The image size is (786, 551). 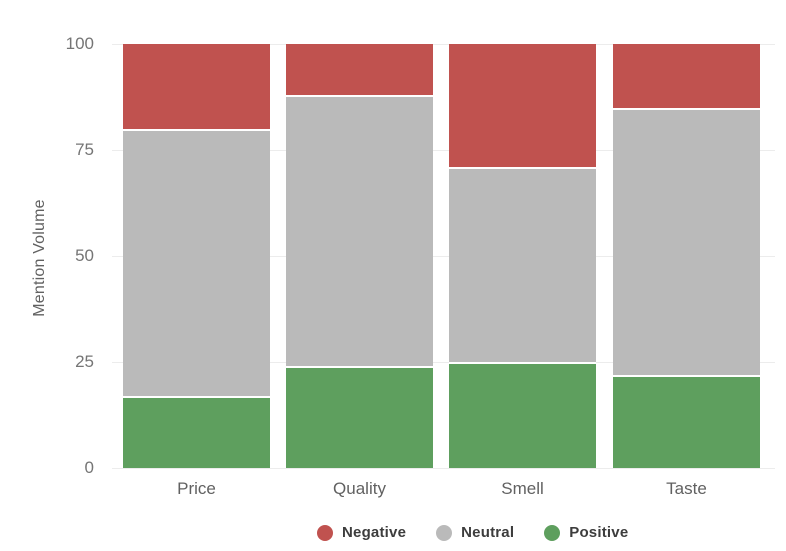 I want to click on bar-segment-price-positive, so click(x=196, y=431).